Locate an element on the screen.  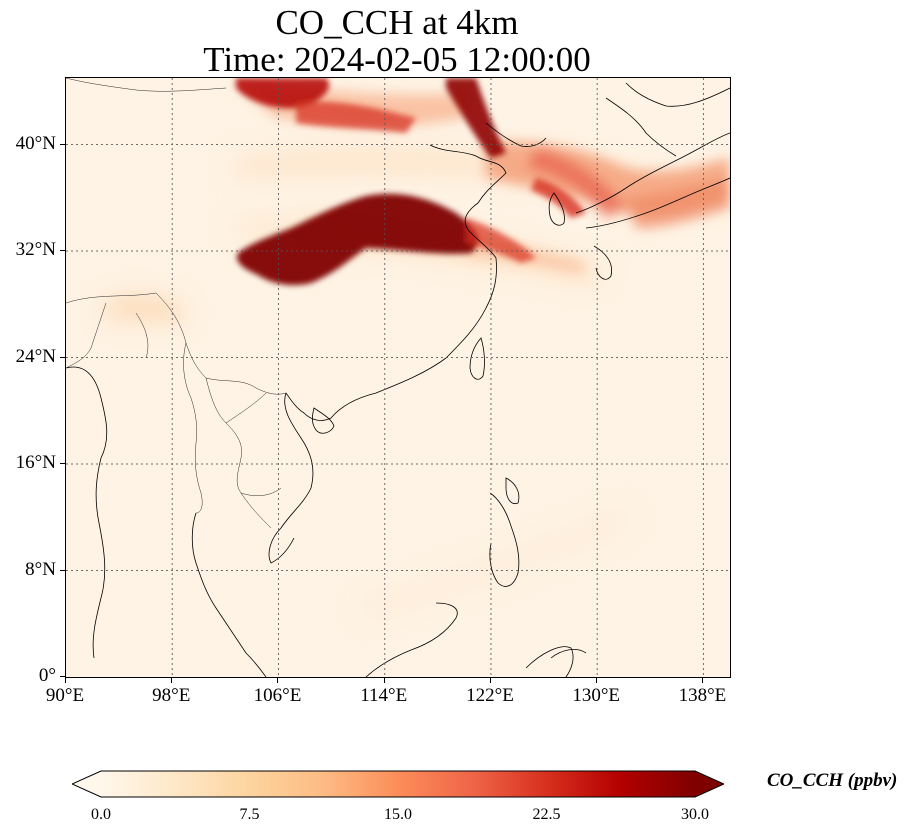
chart-title: CO_CCH at 4km is located at coordinates (397, 22).